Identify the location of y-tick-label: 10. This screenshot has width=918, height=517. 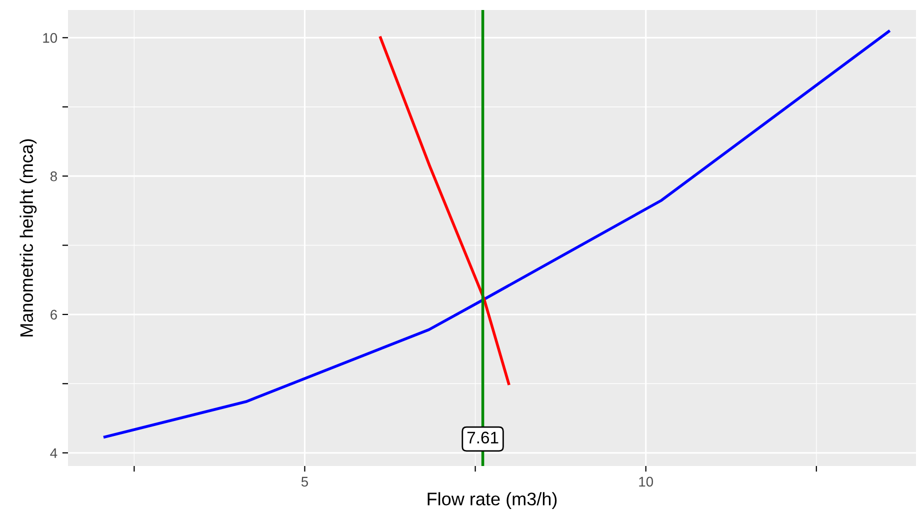
(50, 38).